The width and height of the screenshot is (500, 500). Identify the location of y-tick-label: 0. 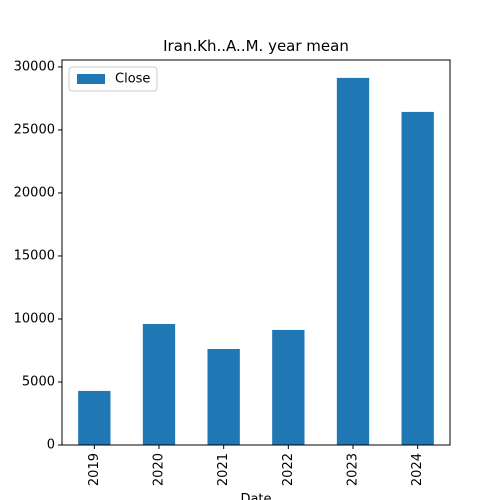
(51, 445).